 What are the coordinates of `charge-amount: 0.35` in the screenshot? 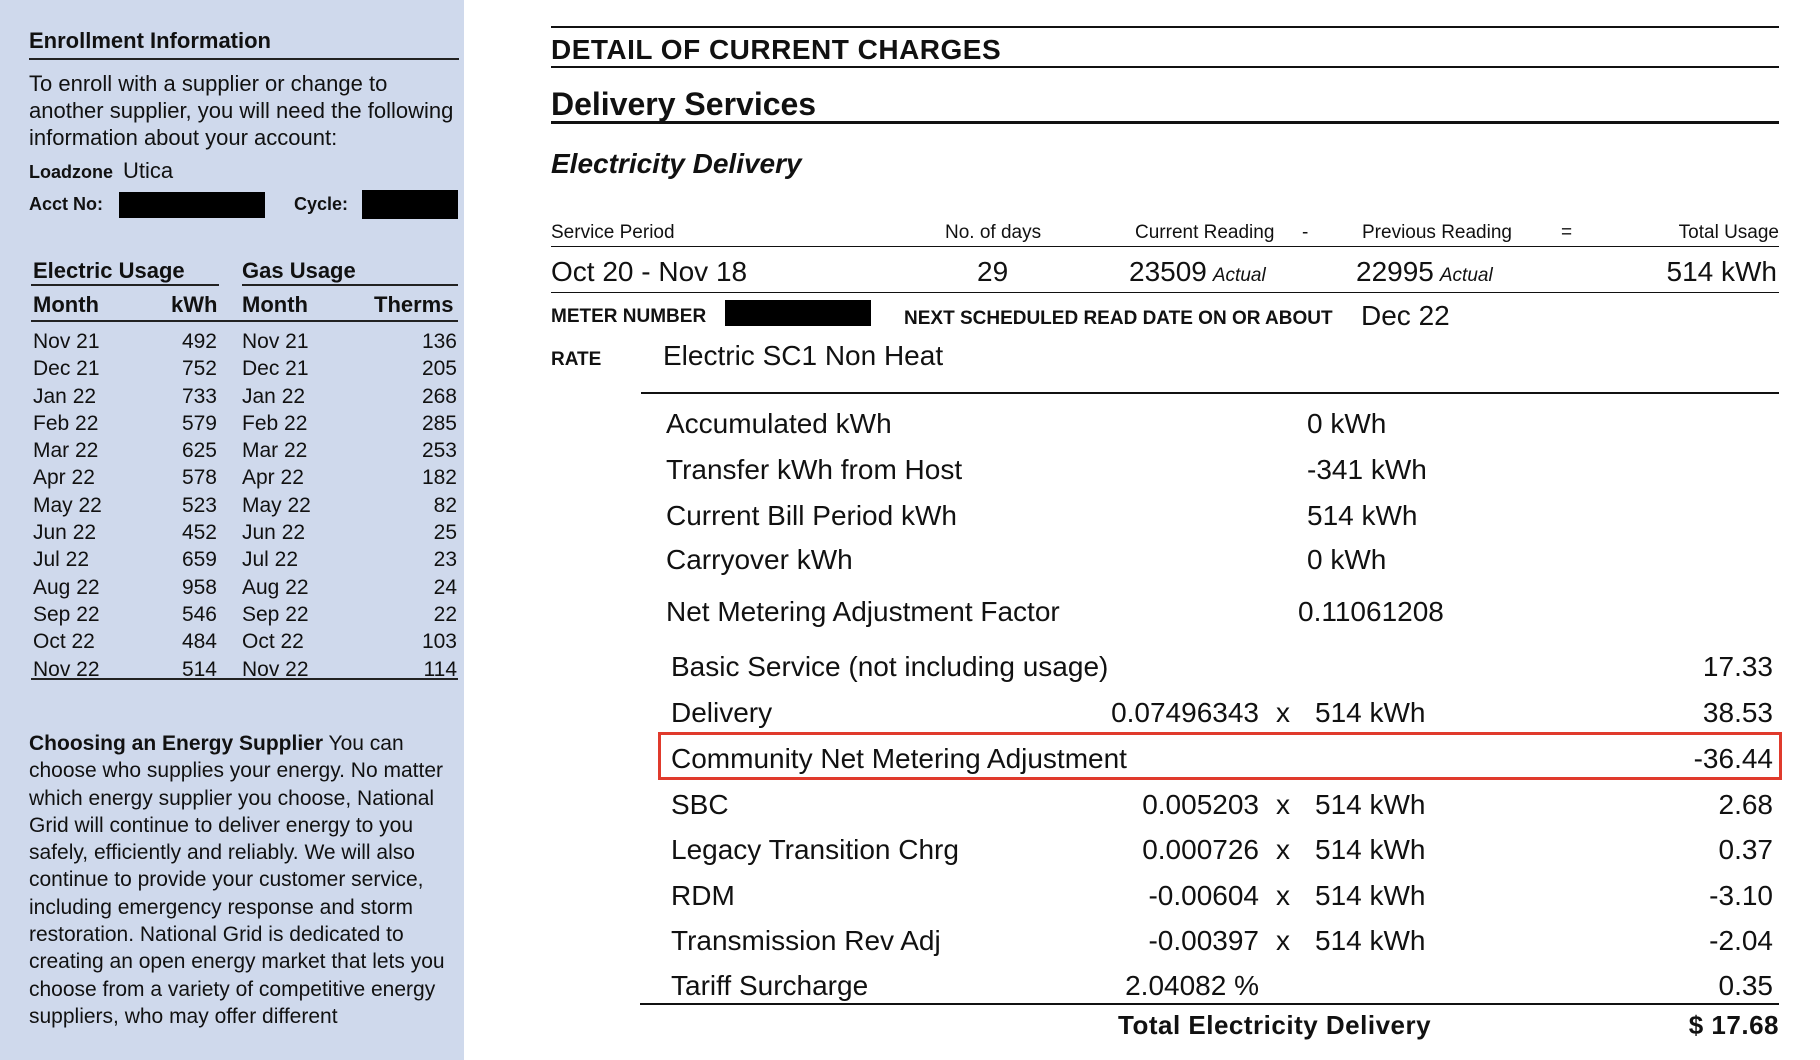 It's located at (1746, 985).